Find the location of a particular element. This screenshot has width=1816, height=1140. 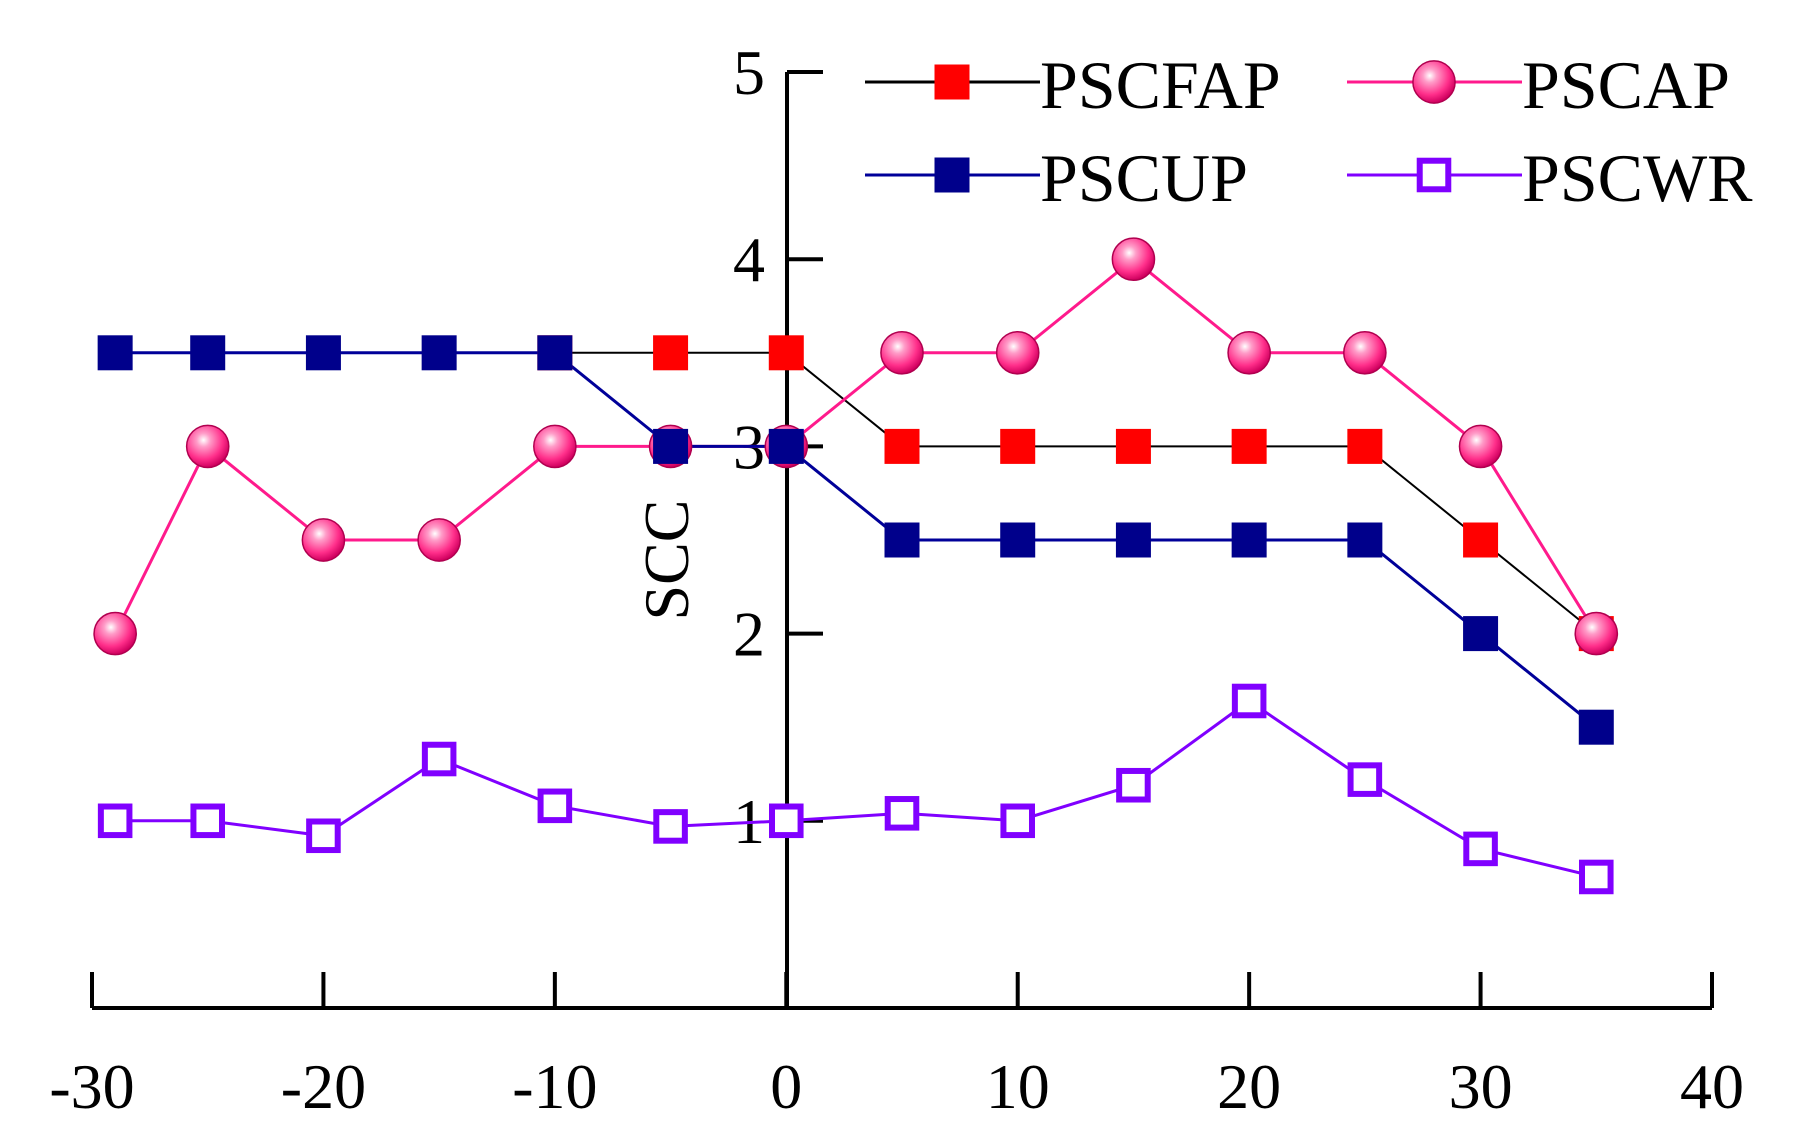

legend-label: PSCWR is located at coordinates (1637, 178).